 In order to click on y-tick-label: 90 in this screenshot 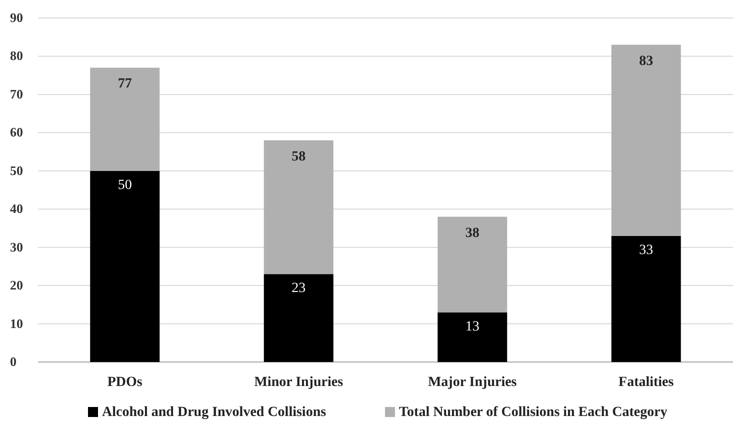, I will do `click(16, 17)`.